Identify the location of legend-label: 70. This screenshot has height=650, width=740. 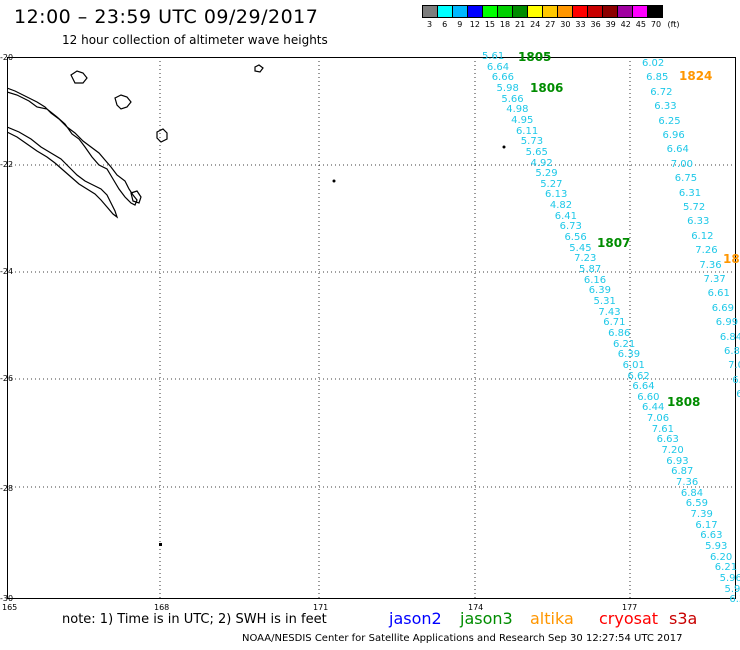
(656, 24).